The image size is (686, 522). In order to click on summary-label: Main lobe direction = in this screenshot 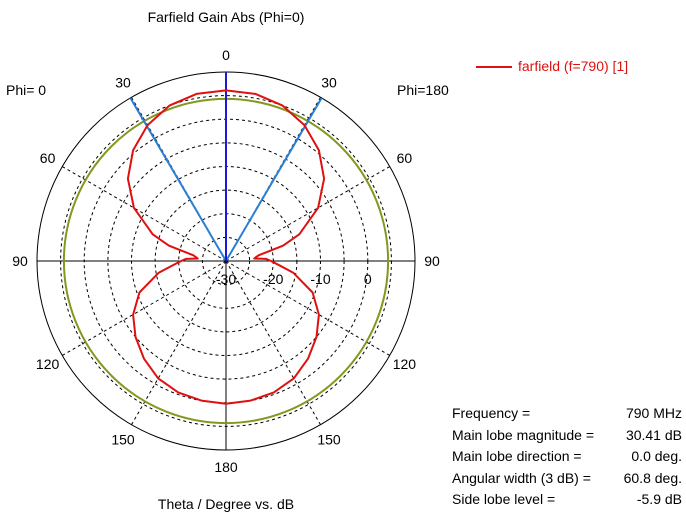, I will do `click(517, 456)`.